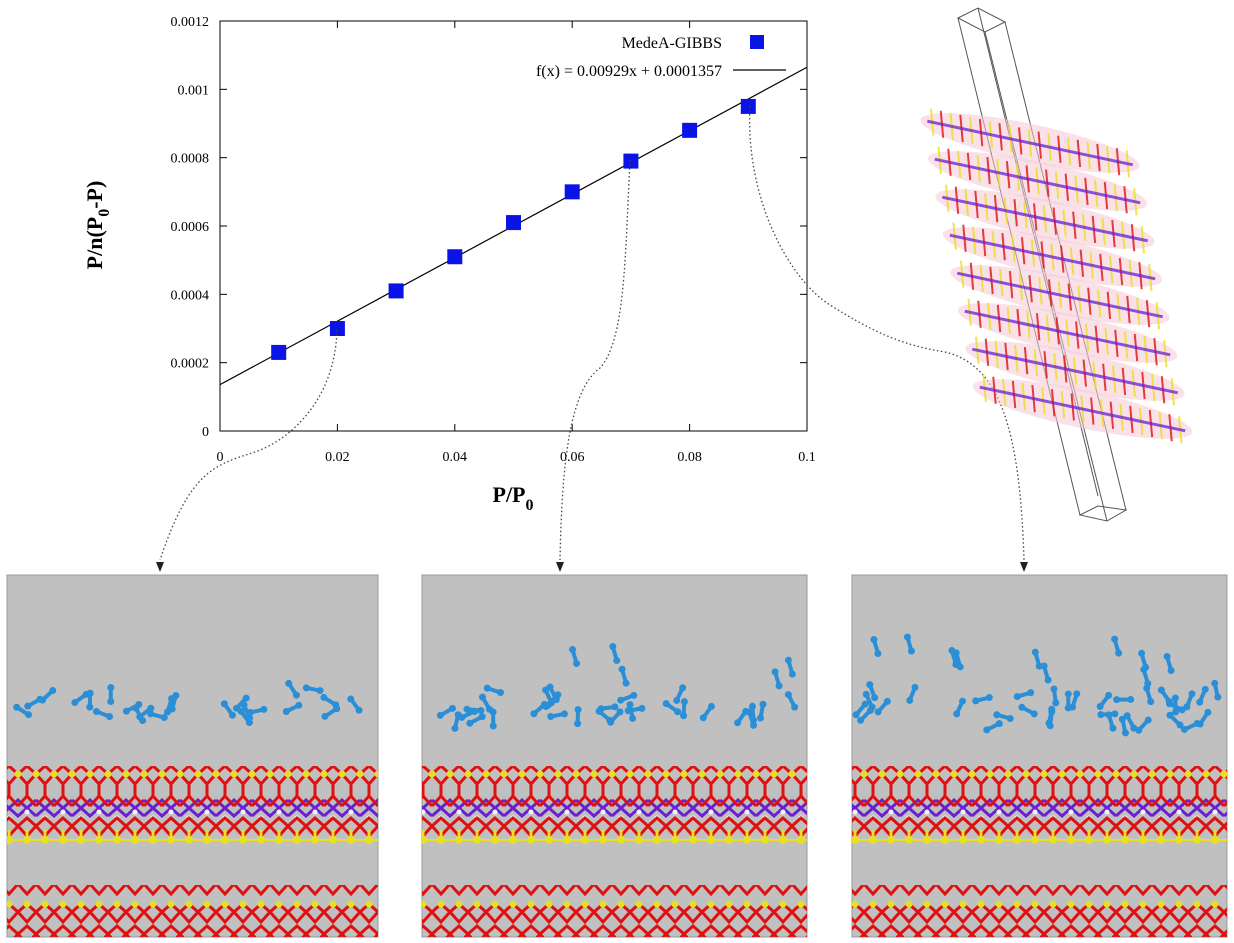  I want to click on x-tick-label: 0.1, so click(807, 457).